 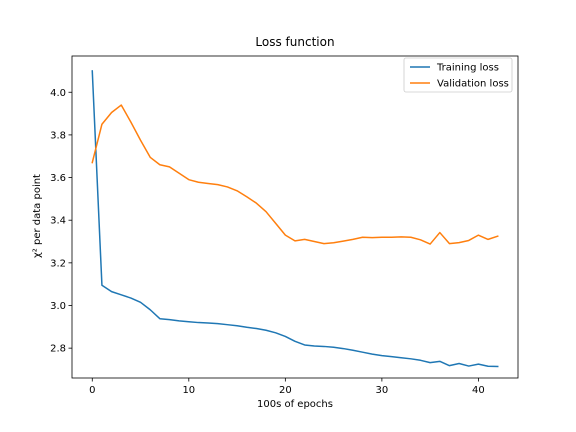 I want to click on x-axis-ticks: 0 10 20 30 40, so click(x=287, y=387).